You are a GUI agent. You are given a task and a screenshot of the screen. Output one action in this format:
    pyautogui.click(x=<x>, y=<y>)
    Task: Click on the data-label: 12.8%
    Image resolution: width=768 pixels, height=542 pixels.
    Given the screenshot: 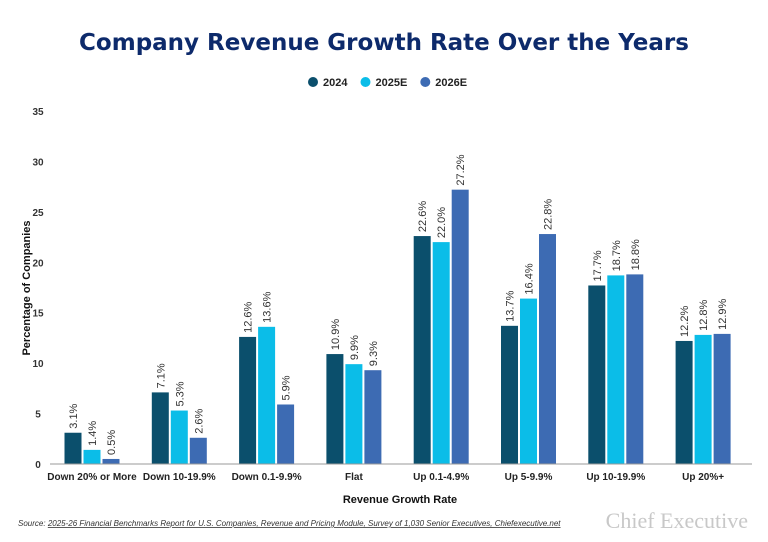 What is the action you would take?
    pyautogui.click(x=704, y=314)
    